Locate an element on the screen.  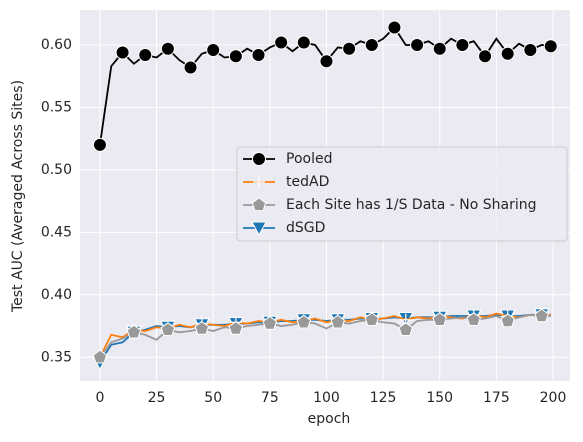
y-tick-label: 0.50 is located at coordinates (56, 170).